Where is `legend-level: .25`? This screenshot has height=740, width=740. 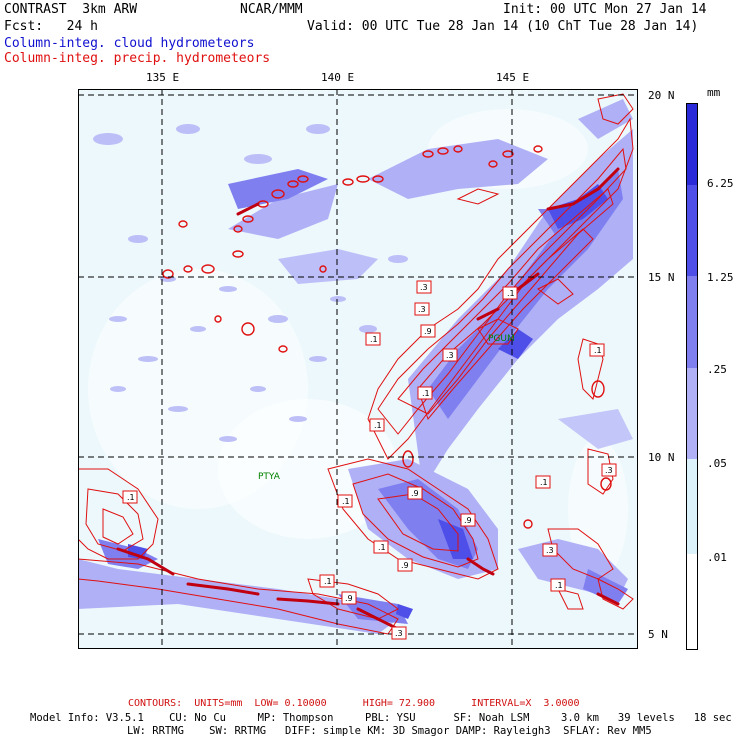 legend-level: .25 is located at coordinates (717, 369).